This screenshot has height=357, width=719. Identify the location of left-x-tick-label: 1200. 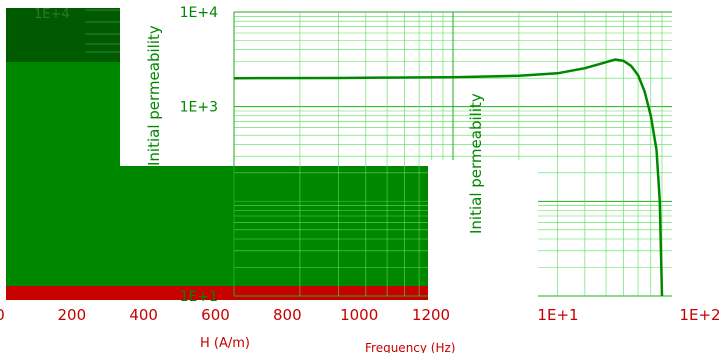
(431, 315).